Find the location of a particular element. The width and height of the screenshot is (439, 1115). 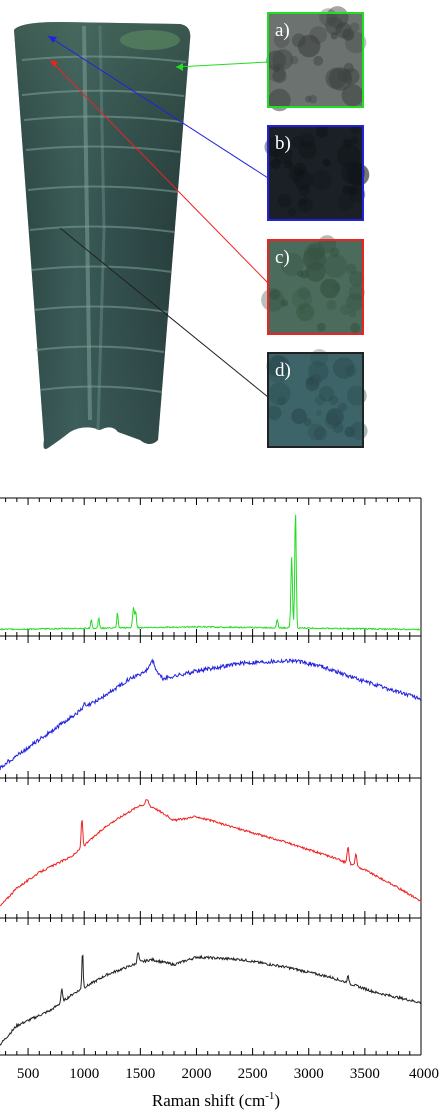

inset-b: b) is located at coordinates (317, 173).